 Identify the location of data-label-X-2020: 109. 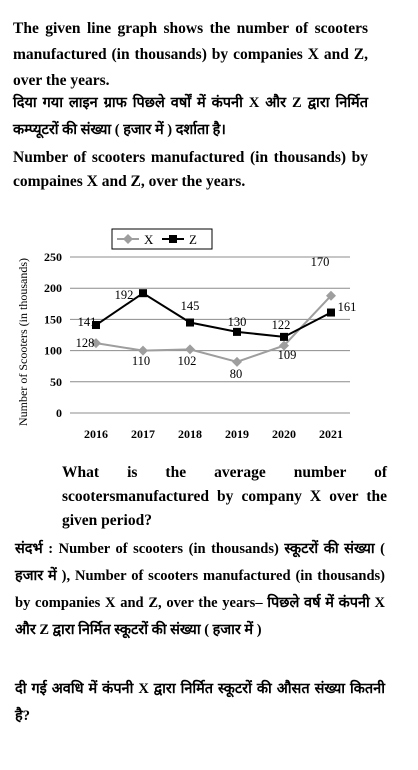
(287, 355).